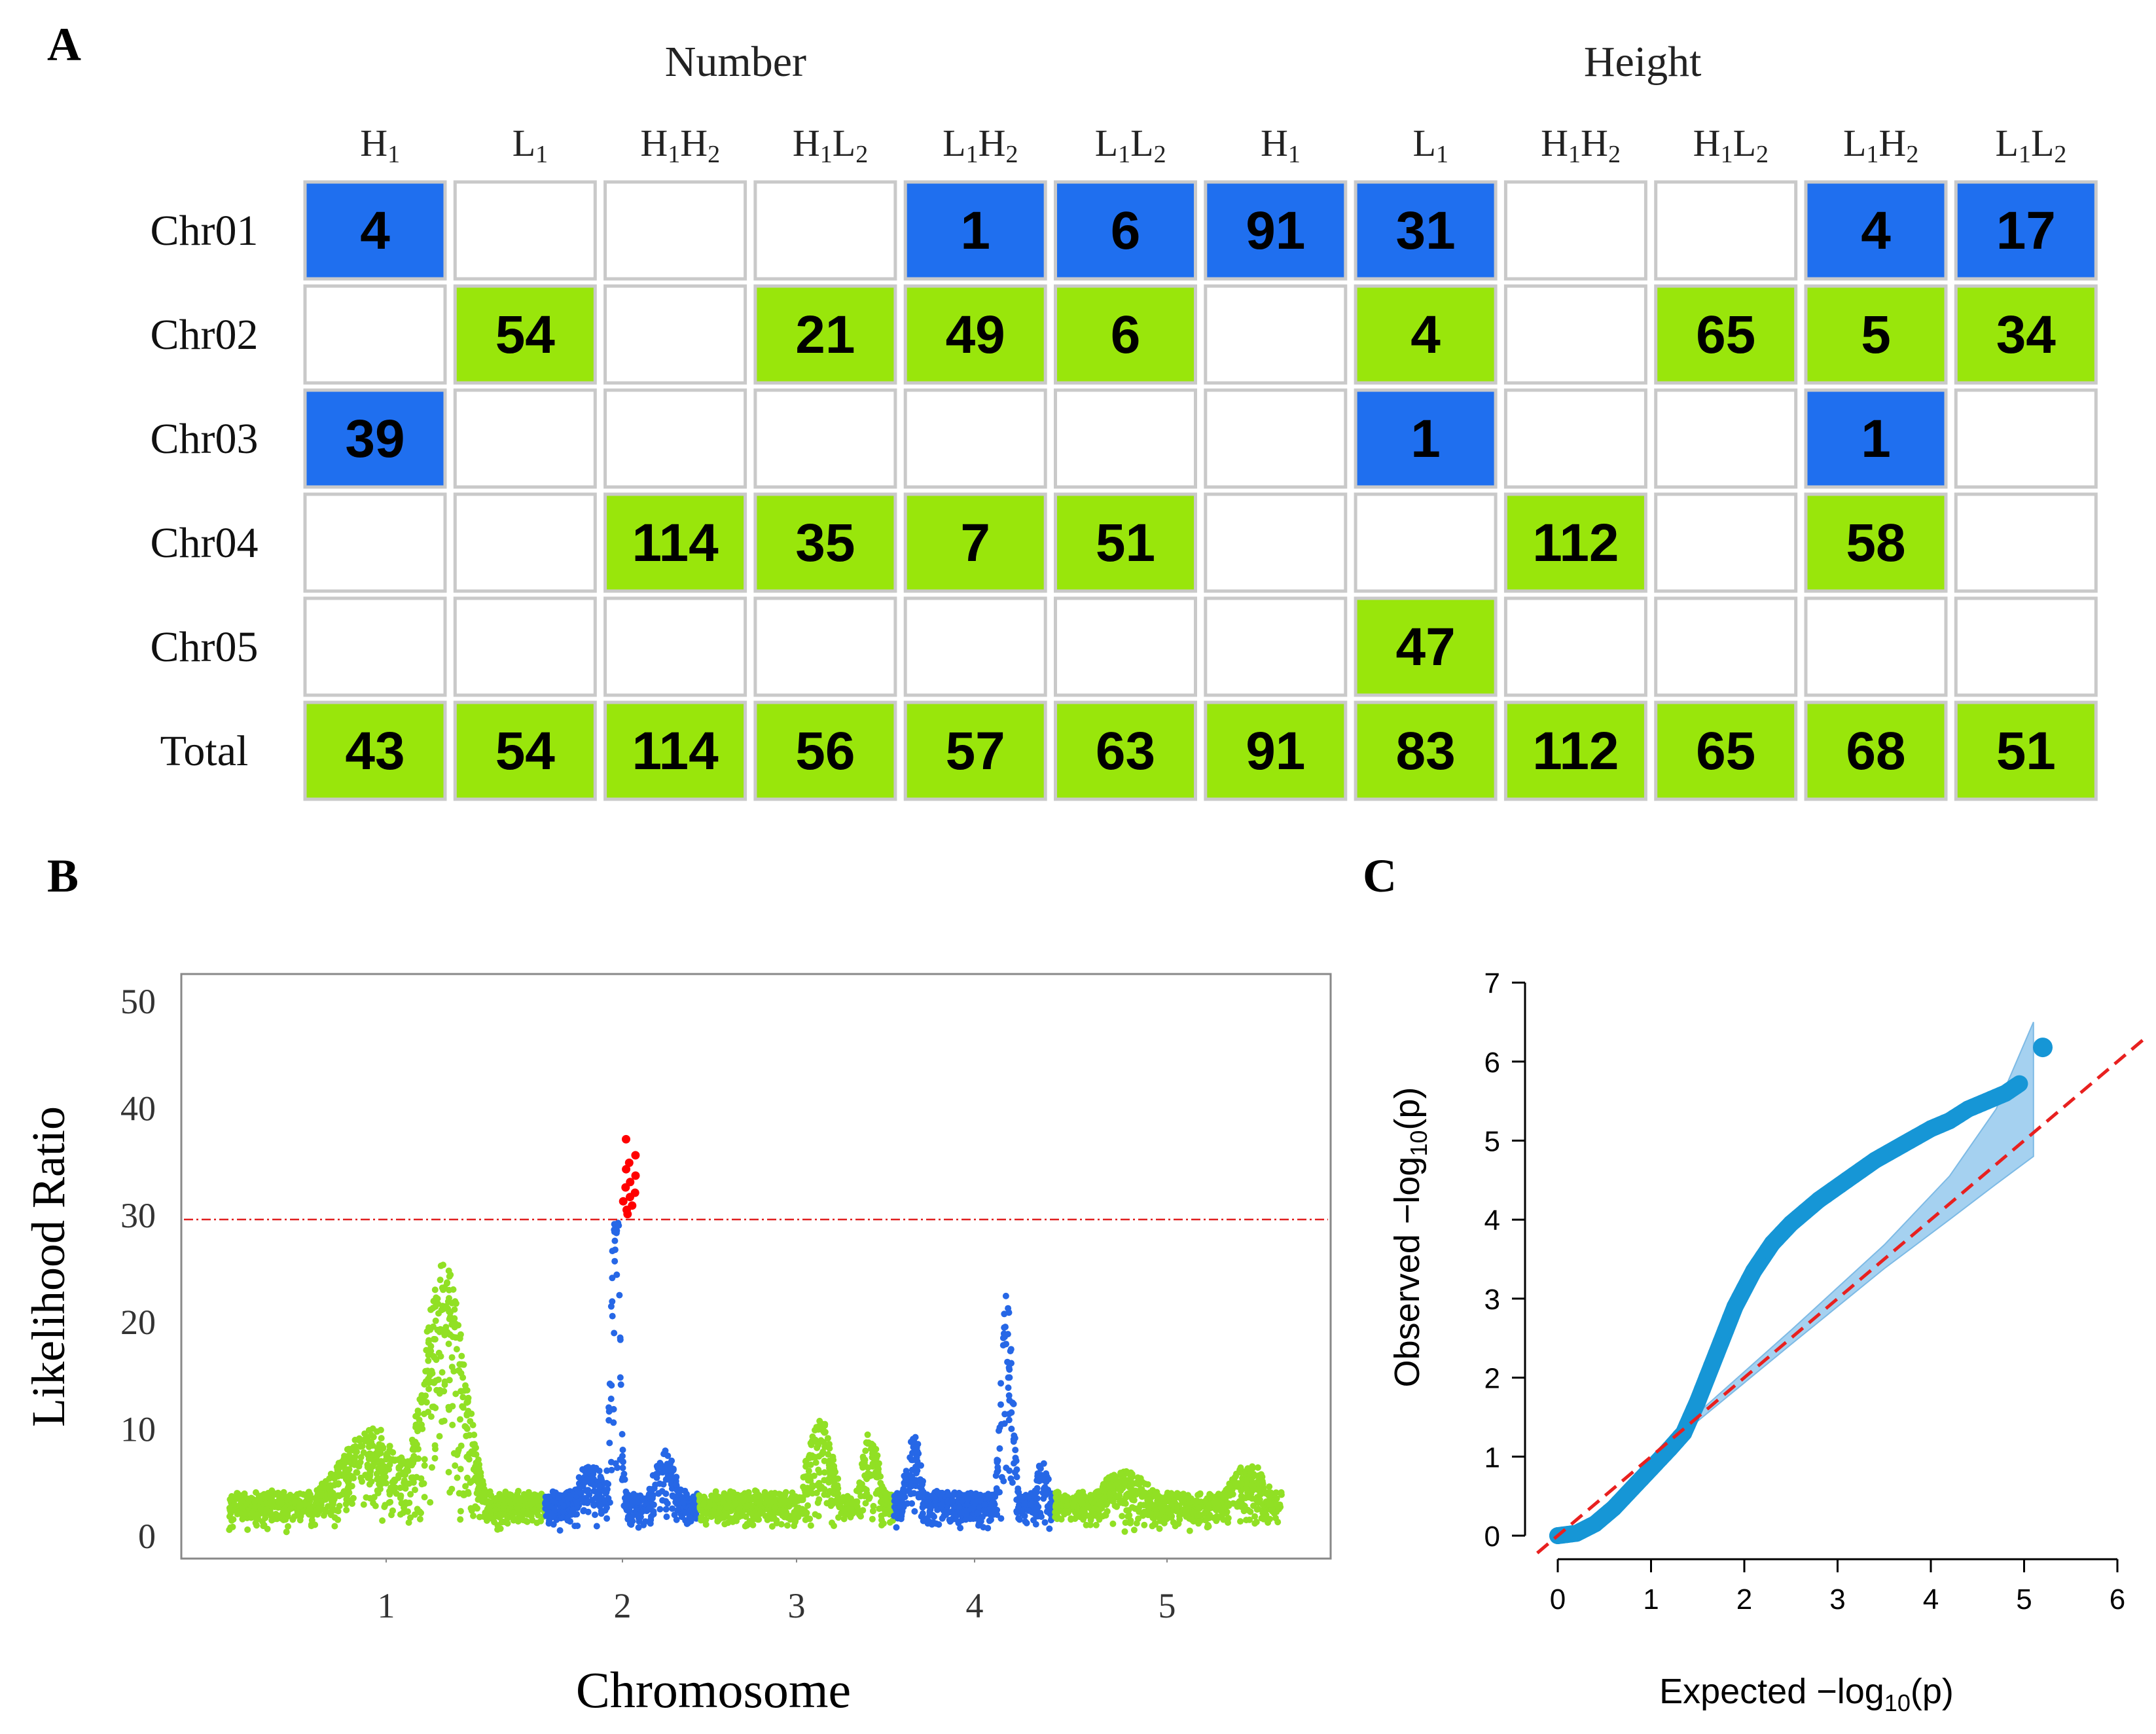 This screenshot has width=2156, height=1734. I want to click on confidence-band, so click(1865, 1222).